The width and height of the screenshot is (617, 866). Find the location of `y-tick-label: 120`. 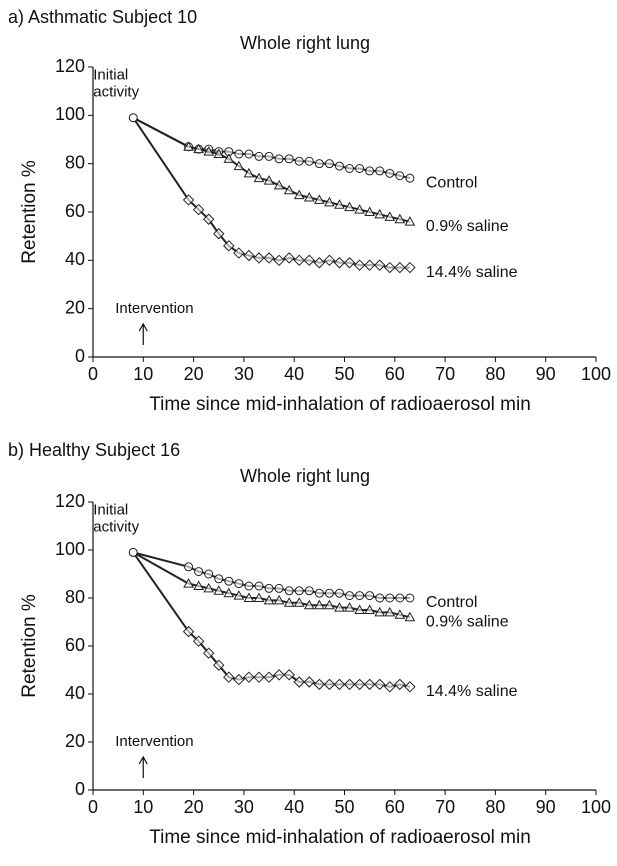

y-tick-label: 120 is located at coordinates (70, 66).